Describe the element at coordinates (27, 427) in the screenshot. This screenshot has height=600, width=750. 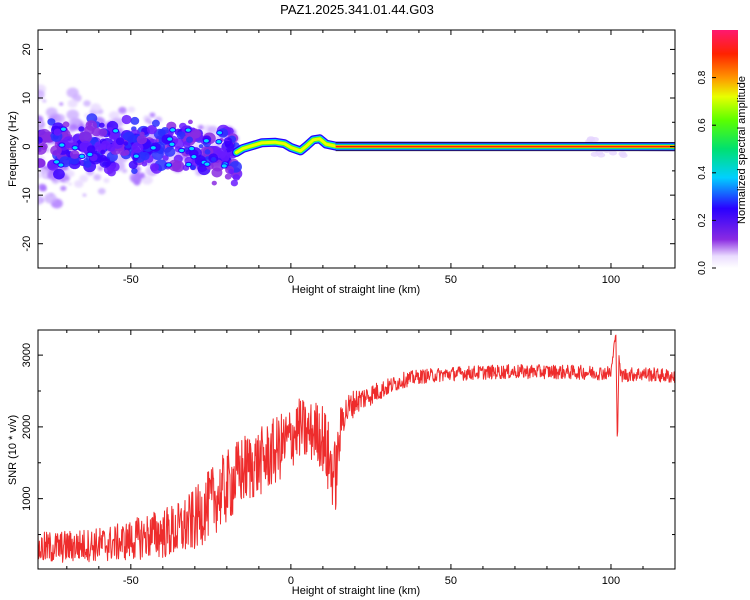
I see `y-tick-label: 2000` at that location.